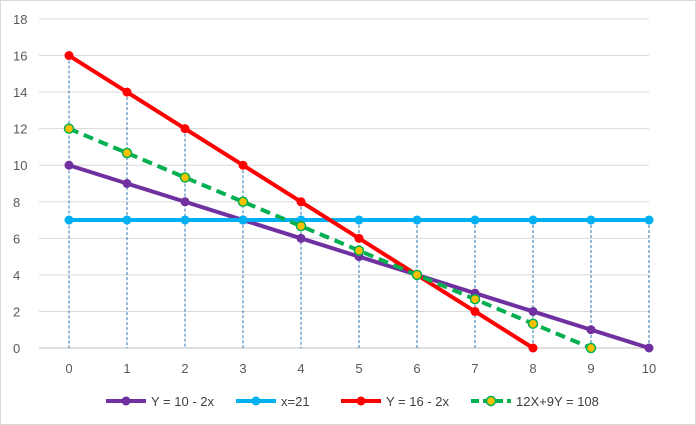 Image resolution: width=696 pixels, height=425 pixels. Describe the element at coordinates (20, 184) in the screenshot. I see `y-axis-tick-labels: 0 2 4 6 8 10 12 14 16 18` at that location.